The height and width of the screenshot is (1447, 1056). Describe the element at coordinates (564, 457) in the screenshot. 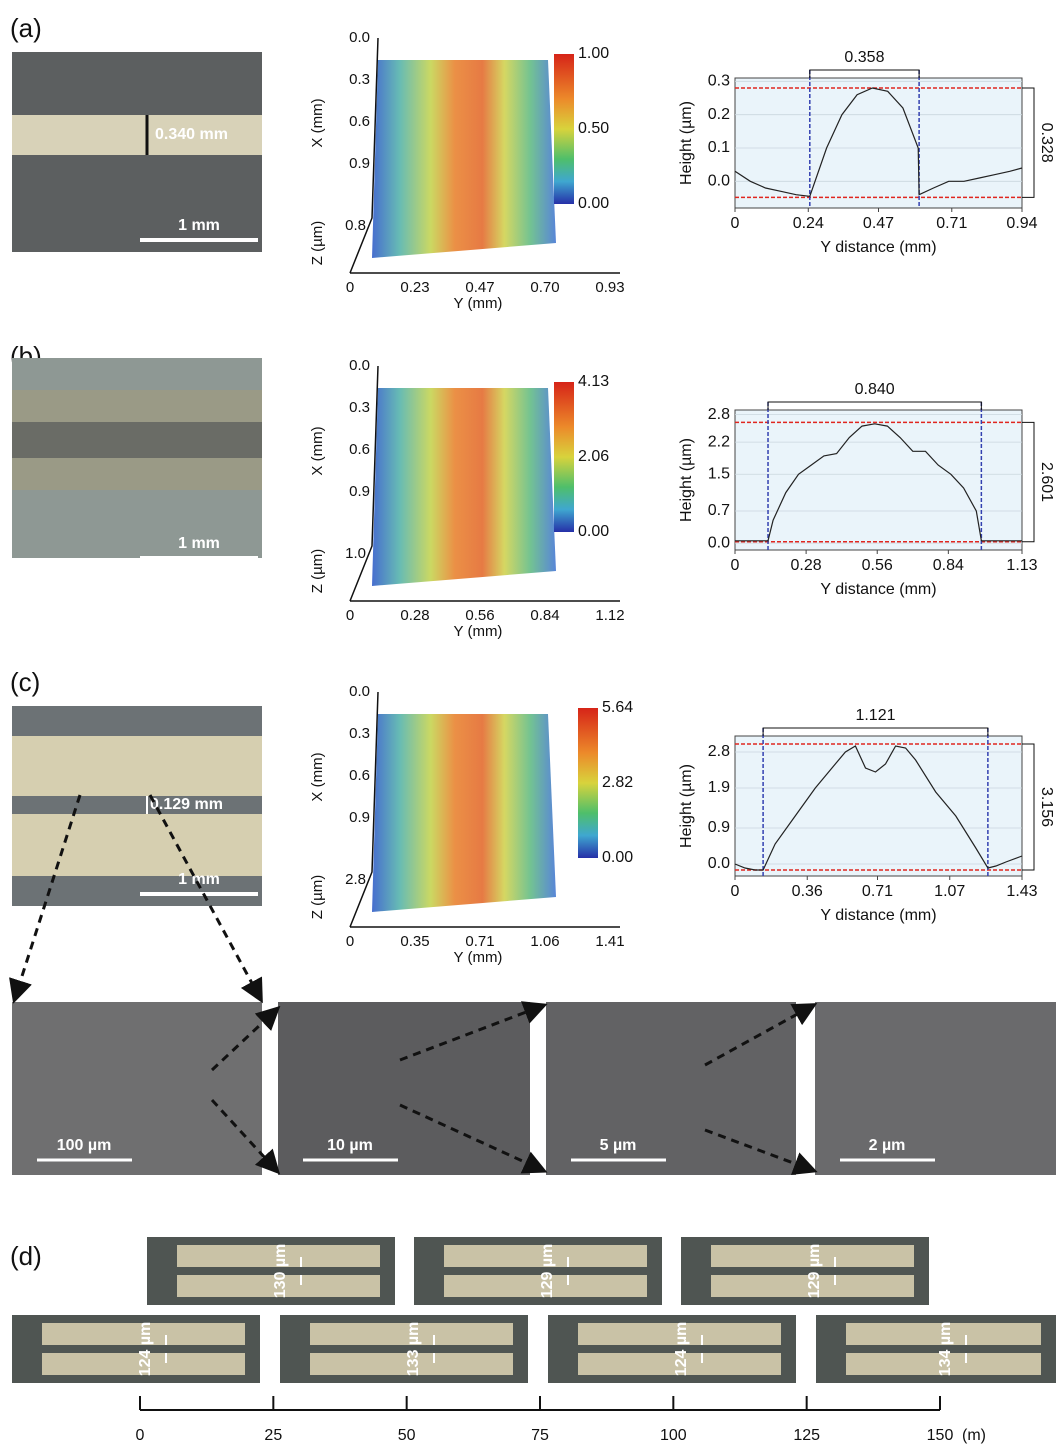

I see `colorbar` at that location.